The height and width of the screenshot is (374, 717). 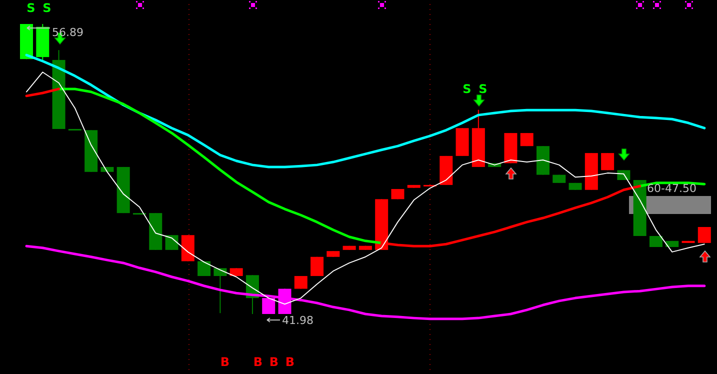 What do you see at coordinates (671, 188) in the screenshot?
I see `annotation: 60-47.50` at bounding box center [671, 188].